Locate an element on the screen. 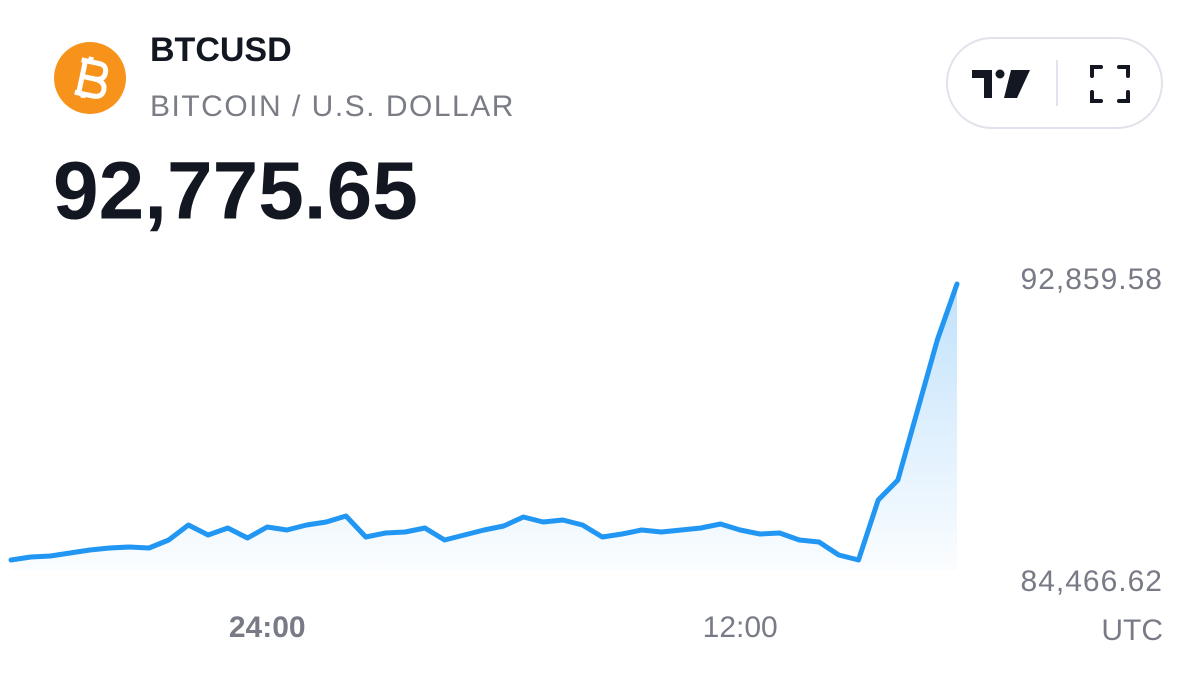 This screenshot has height=675, width=1200. toolbar-frame is located at coordinates (1054, 83).